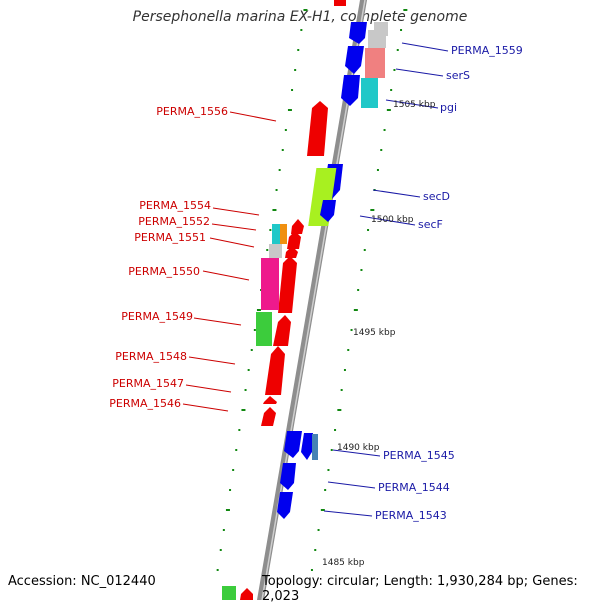  What do you see at coordinates (328, 211) in the screenshot?
I see `gene-secf` at bounding box center [328, 211].